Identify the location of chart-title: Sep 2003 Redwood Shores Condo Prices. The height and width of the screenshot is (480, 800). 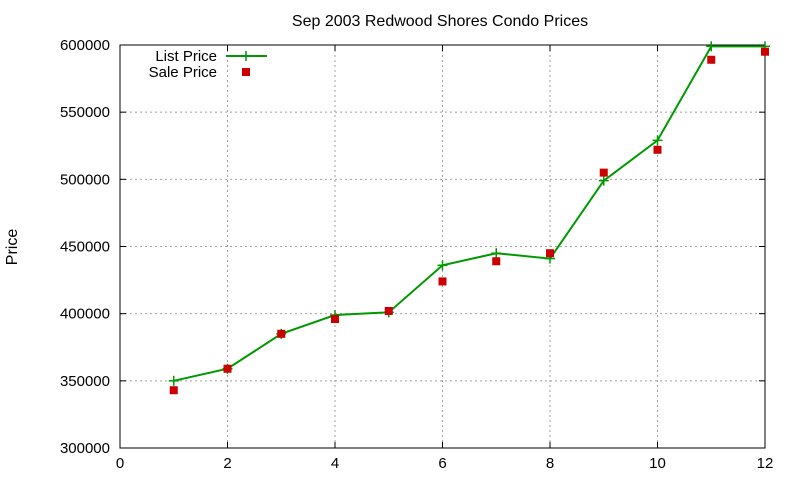
(440, 21).